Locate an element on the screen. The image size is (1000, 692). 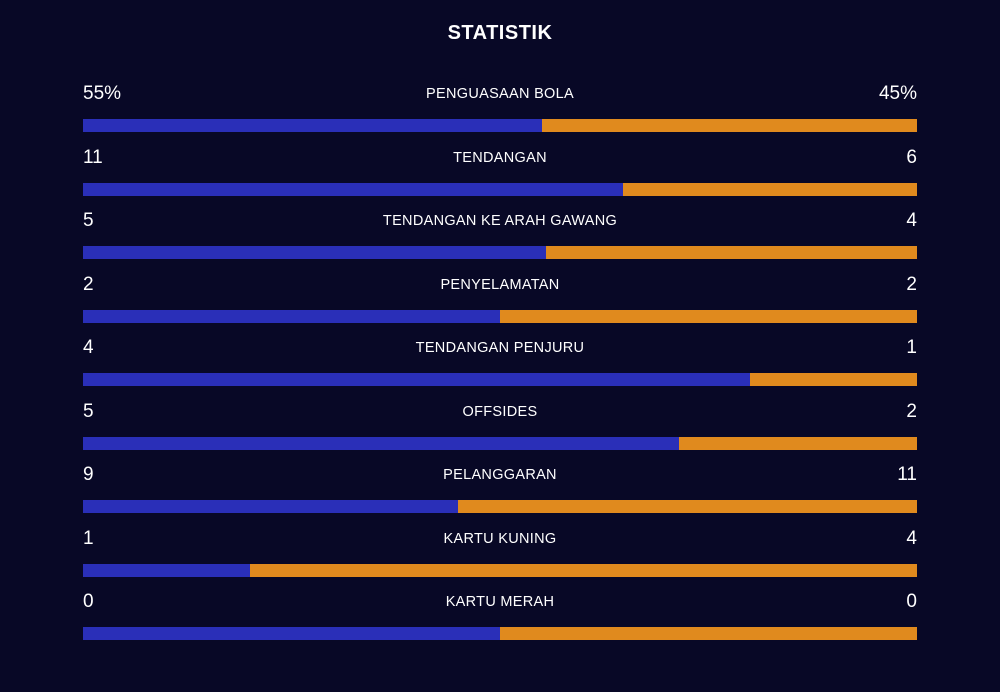
away-value: 0 is located at coordinates (911, 601).